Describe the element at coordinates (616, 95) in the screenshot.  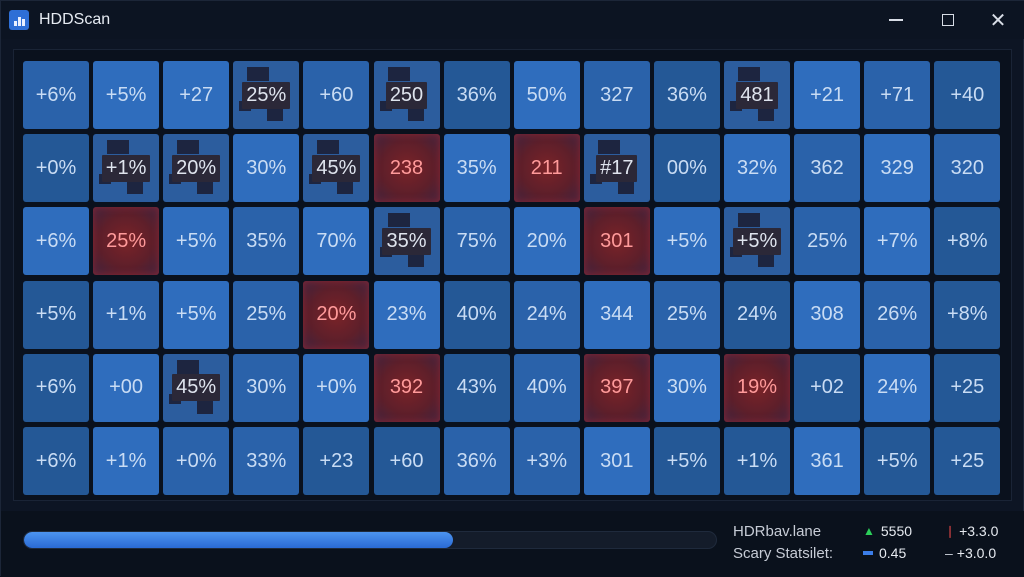
I see `sector-block: 327` at that location.